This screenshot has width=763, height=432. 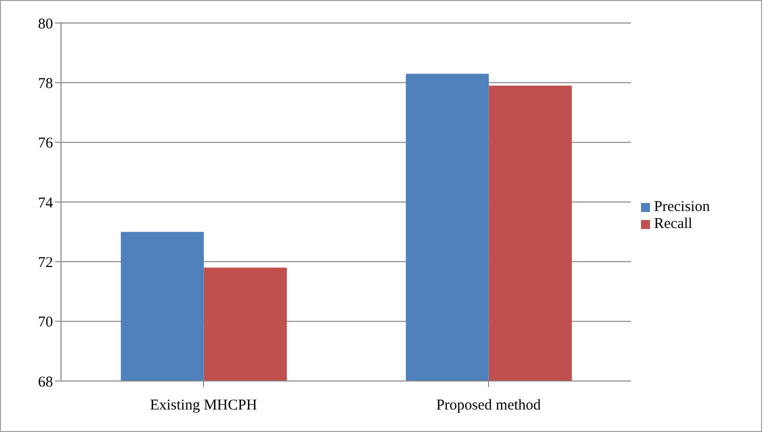 What do you see at coordinates (45, 84) in the screenshot?
I see `y-tick-label: 78` at bounding box center [45, 84].